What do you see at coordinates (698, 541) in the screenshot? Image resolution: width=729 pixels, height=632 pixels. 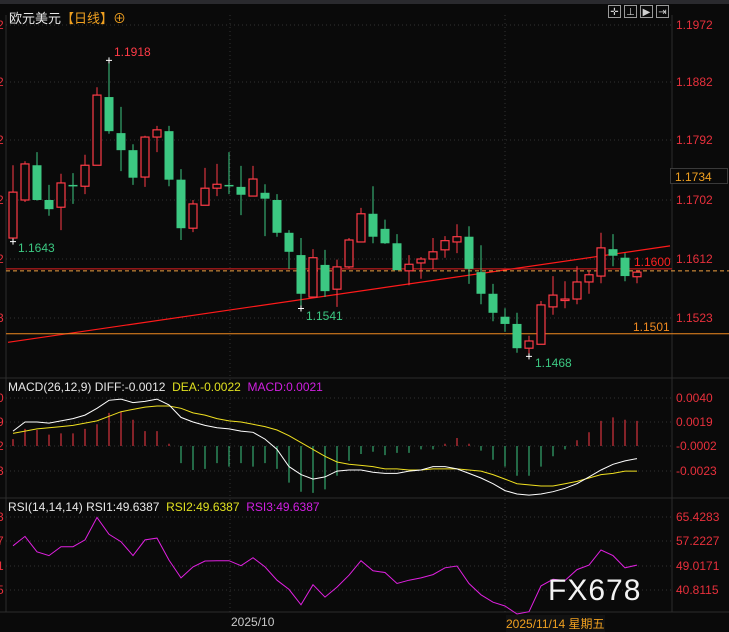 I see `rsi-axis-label: 57.2227` at bounding box center [698, 541].